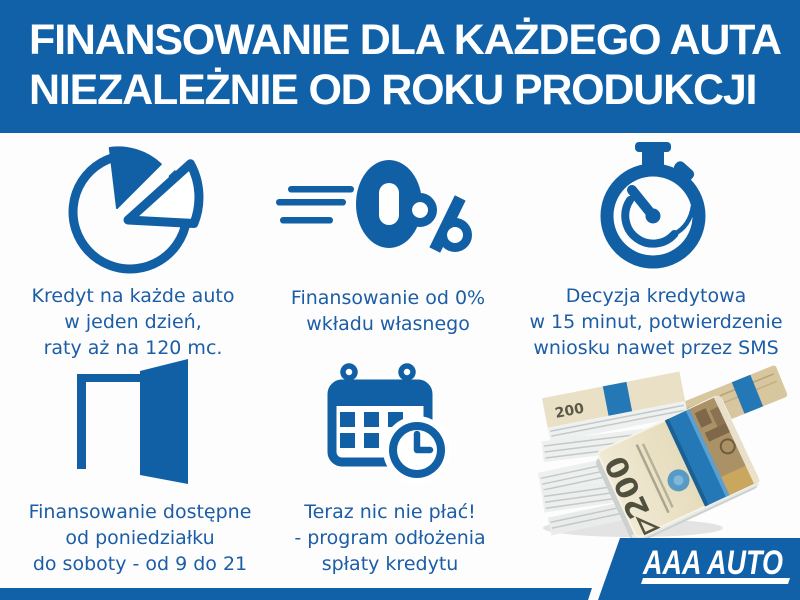  What do you see at coordinates (656, 296) in the screenshot?
I see `caption-line: Decyzja kredytowa` at bounding box center [656, 296].